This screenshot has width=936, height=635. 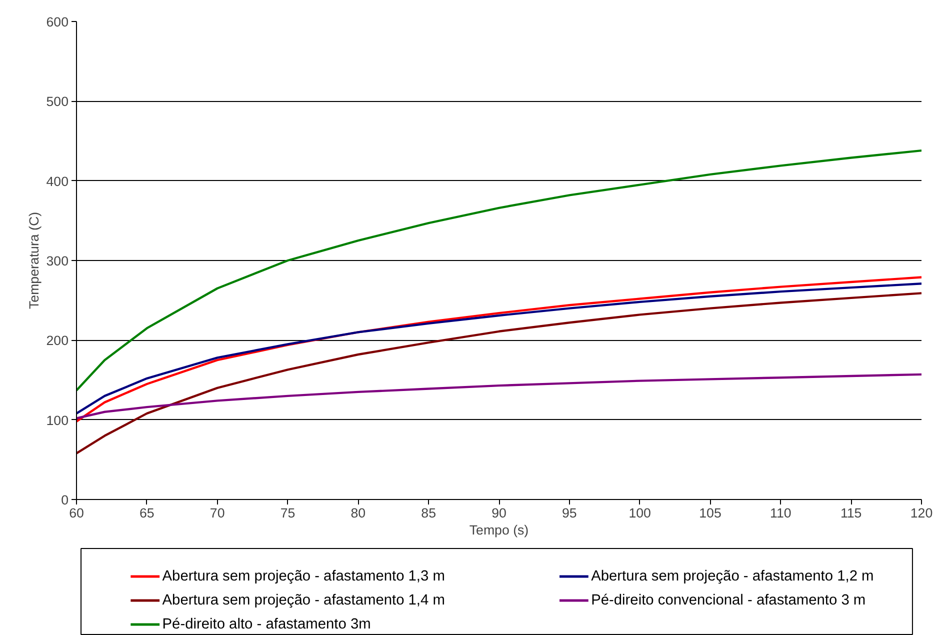 What do you see at coordinates (781, 513) in the screenshot?
I see `x-tick-label: 110` at bounding box center [781, 513].